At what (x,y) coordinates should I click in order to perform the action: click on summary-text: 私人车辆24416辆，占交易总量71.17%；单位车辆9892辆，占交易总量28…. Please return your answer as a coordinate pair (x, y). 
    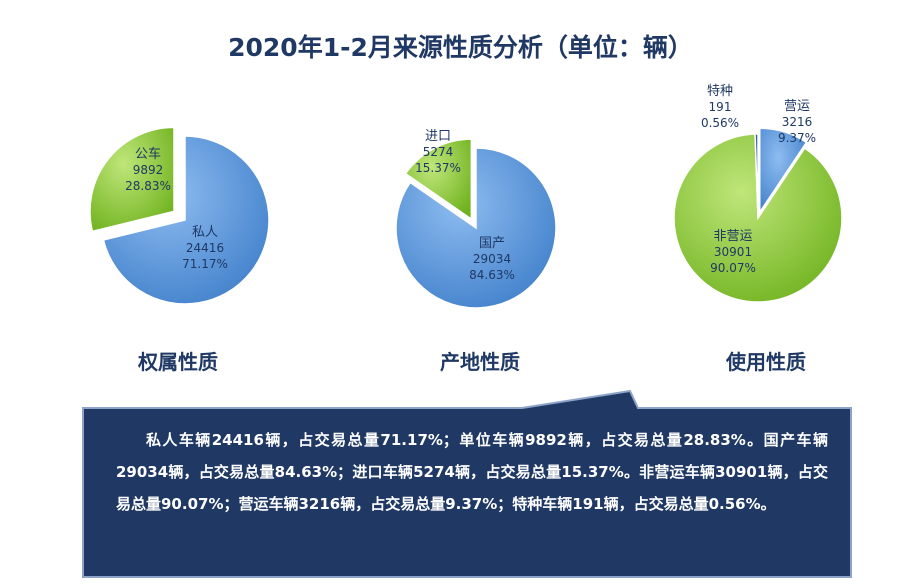
    Looking at the image, I should click on (472, 472).